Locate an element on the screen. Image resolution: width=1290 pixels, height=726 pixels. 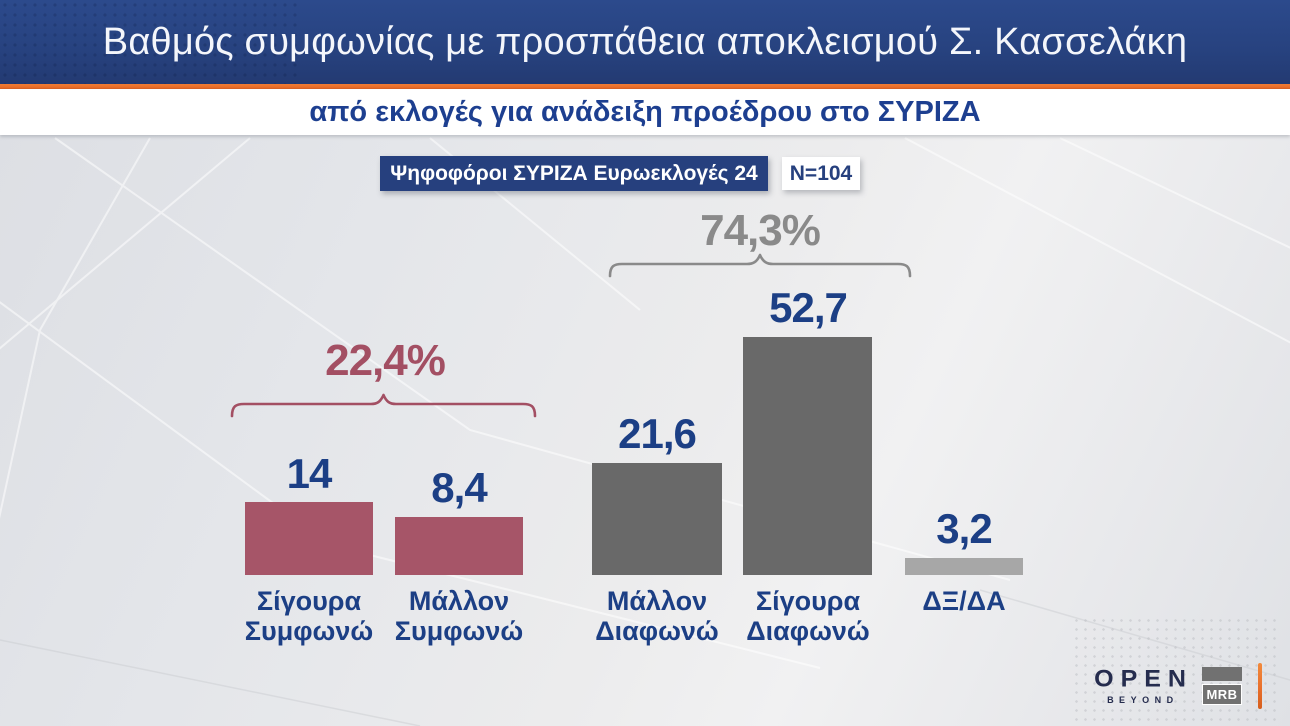
bar-value-label: 21,6 is located at coordinates (657, 433).